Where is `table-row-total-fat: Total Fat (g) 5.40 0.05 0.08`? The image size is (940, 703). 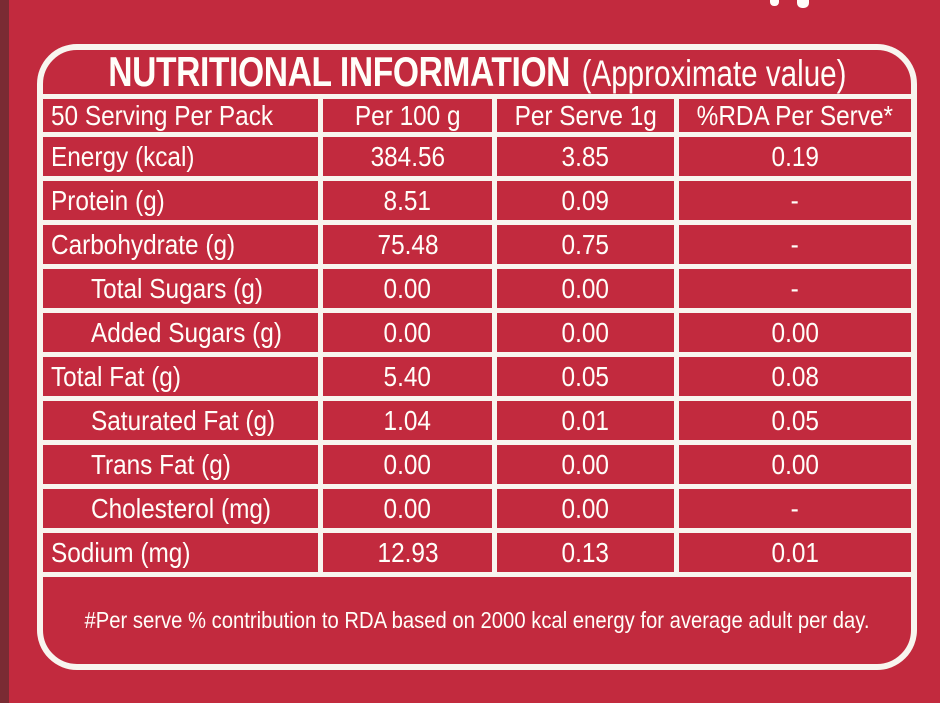
table-row-total-fat: Total Fat (g) 5.40 0.05 0.08 is located at coordinates (477, 376).